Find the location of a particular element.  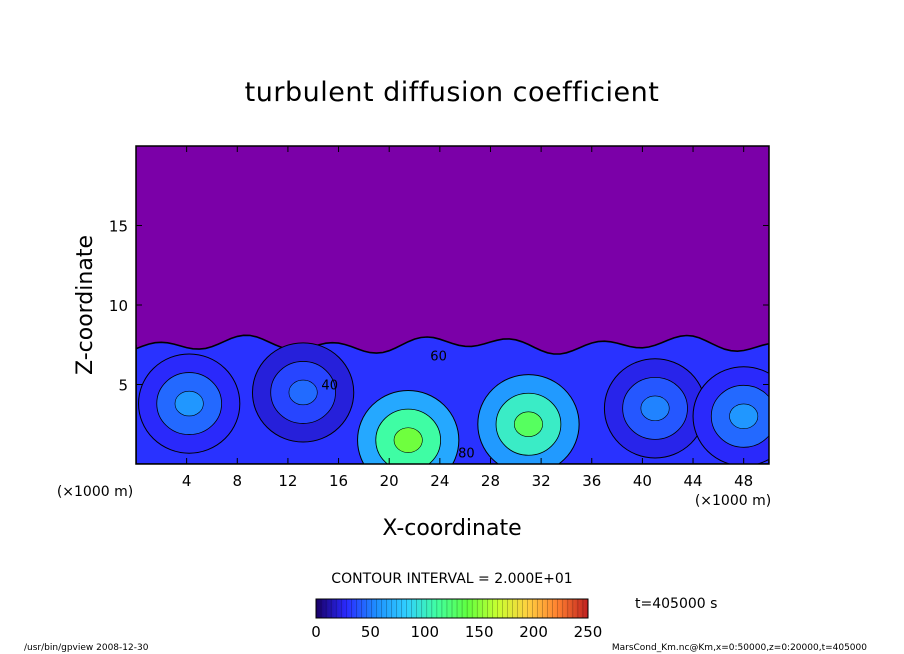

updraft-1-peak is located at coordinates (189, 403).